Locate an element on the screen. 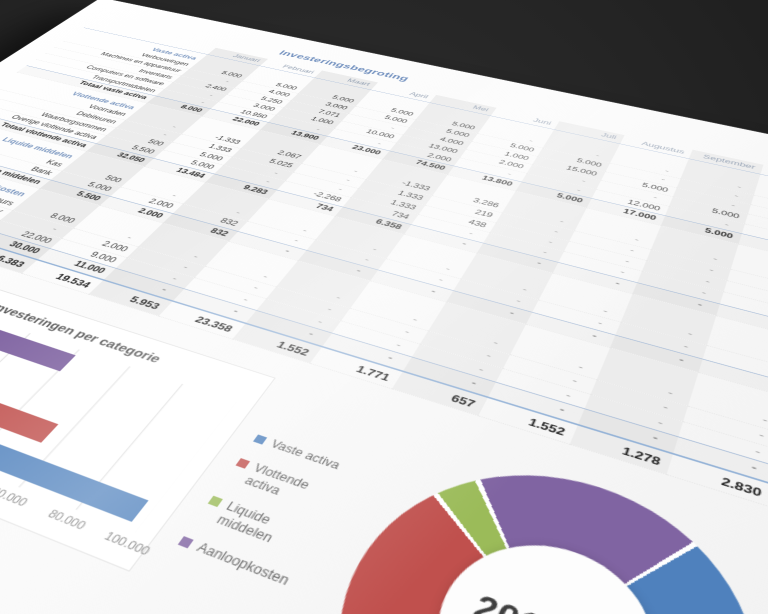 This screenshot has height=614, width=768. donut-center-total: 201.332 is located at coordinates (546, 601).